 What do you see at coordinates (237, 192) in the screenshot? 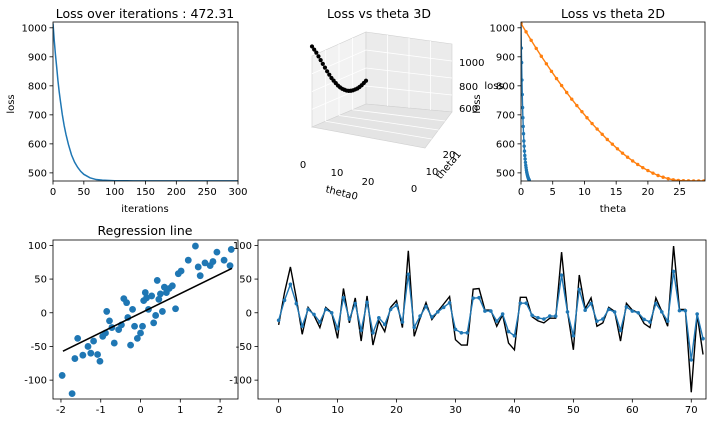
I see `x-tick-label: 300` at bounding box center [237, 192].